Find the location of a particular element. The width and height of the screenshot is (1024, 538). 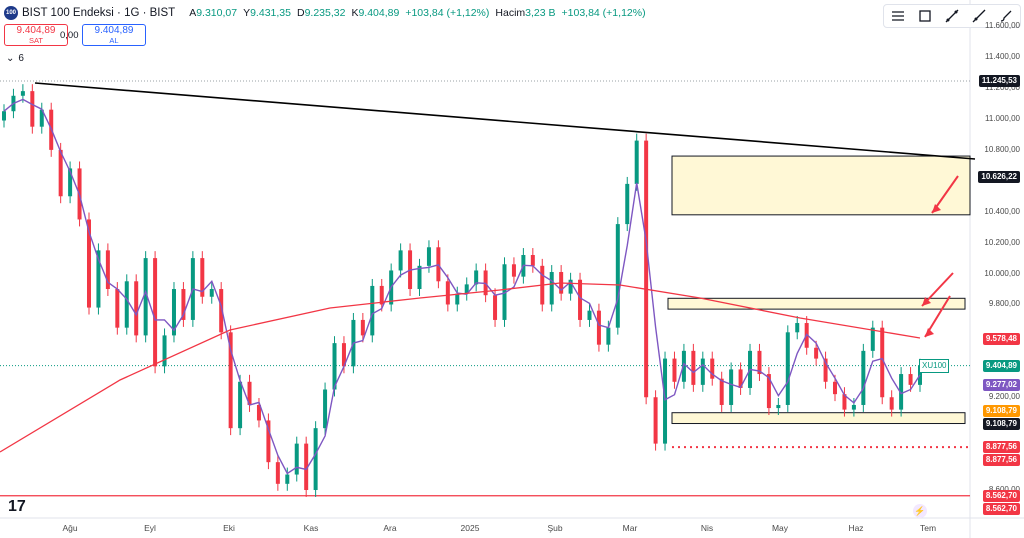

price-tick: 10.000,00 is located at coordinates (1002, 273).